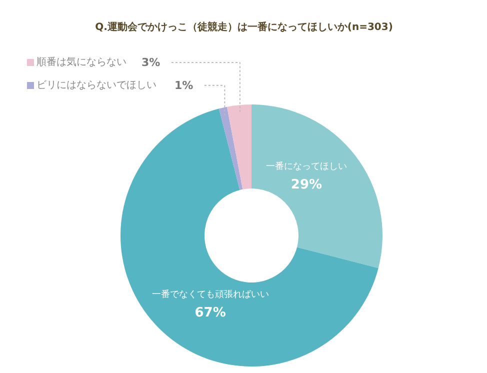  What do you see at coordinates (306, 166) in the screenshot?
I see `slice-label: 一番になってほしい` at bounding box center [306, 166].